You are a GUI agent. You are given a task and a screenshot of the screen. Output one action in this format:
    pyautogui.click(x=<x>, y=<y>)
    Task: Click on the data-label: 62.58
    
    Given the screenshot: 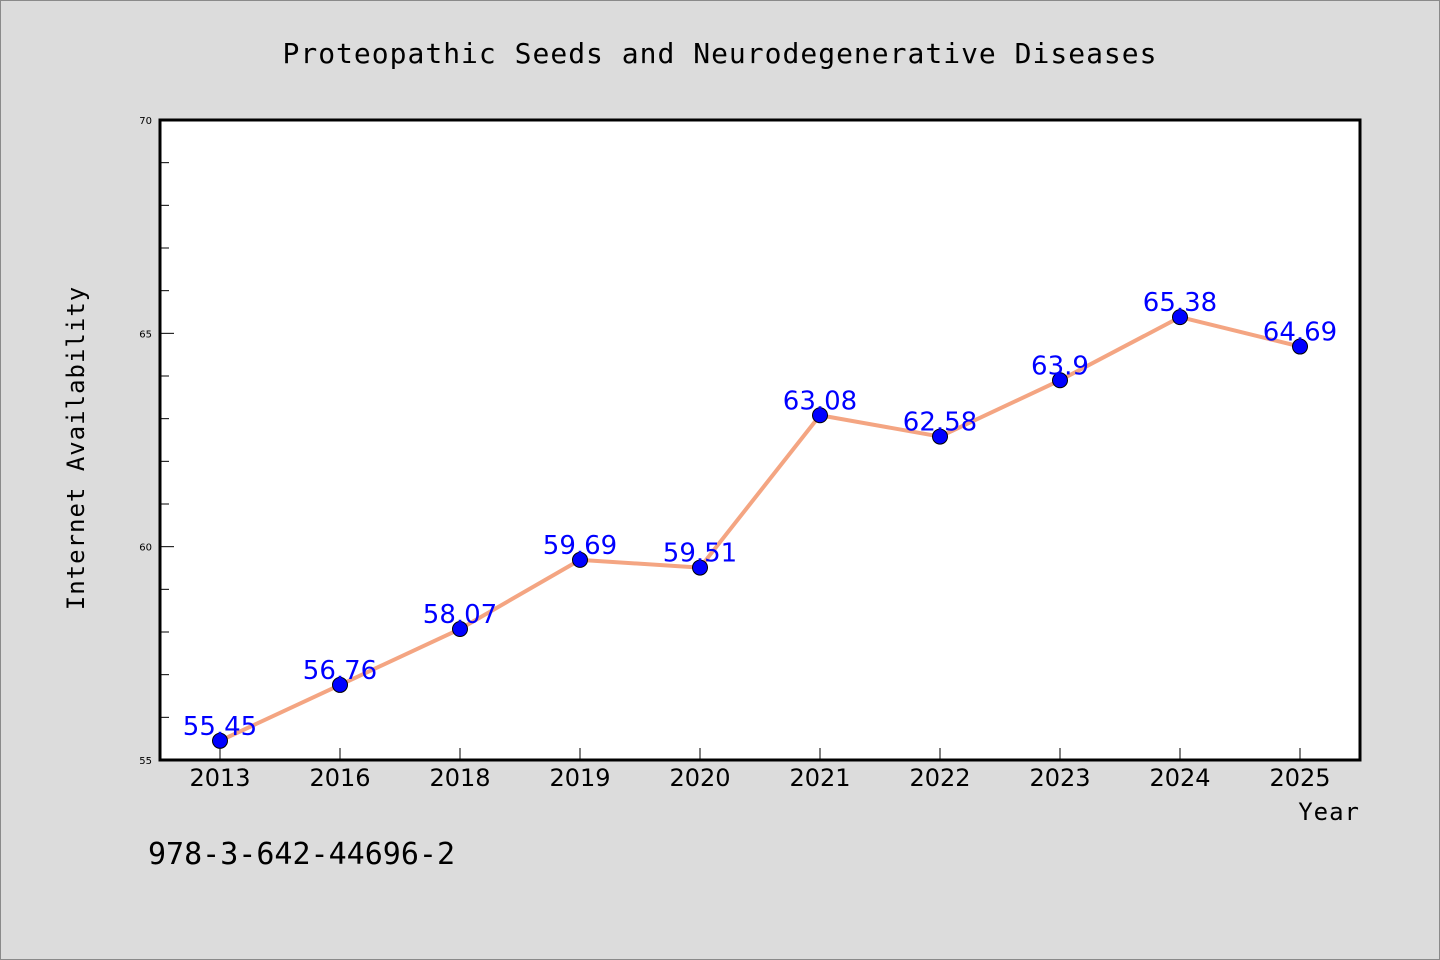 What is the action you would take?
    pyautogui.click(x=940, y=423)
    